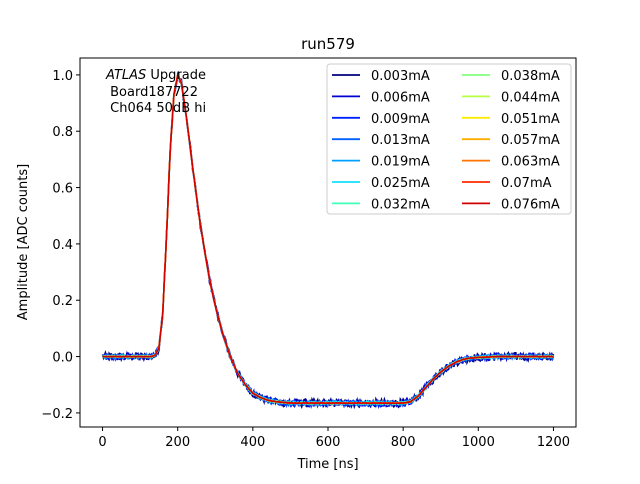 The image size is (640, 484). Describe the element at coordinates (530, 119) in the screenshot. I see `legend-label: 0.051mA` at that location.